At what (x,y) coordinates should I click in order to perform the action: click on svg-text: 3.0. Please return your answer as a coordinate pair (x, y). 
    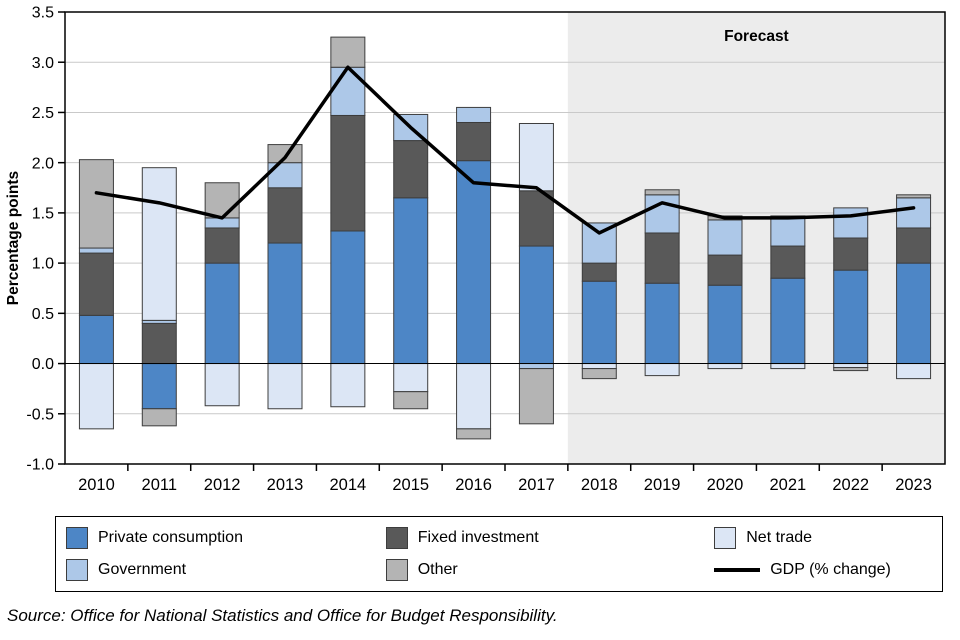
    Looking at the image, I should click on (43, 63).